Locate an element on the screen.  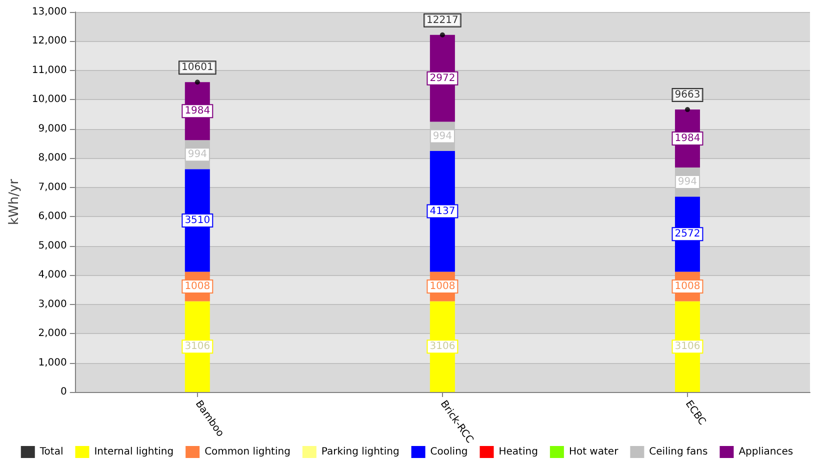
y-tick-label: 1,000 is located at coordinates (52, 362).